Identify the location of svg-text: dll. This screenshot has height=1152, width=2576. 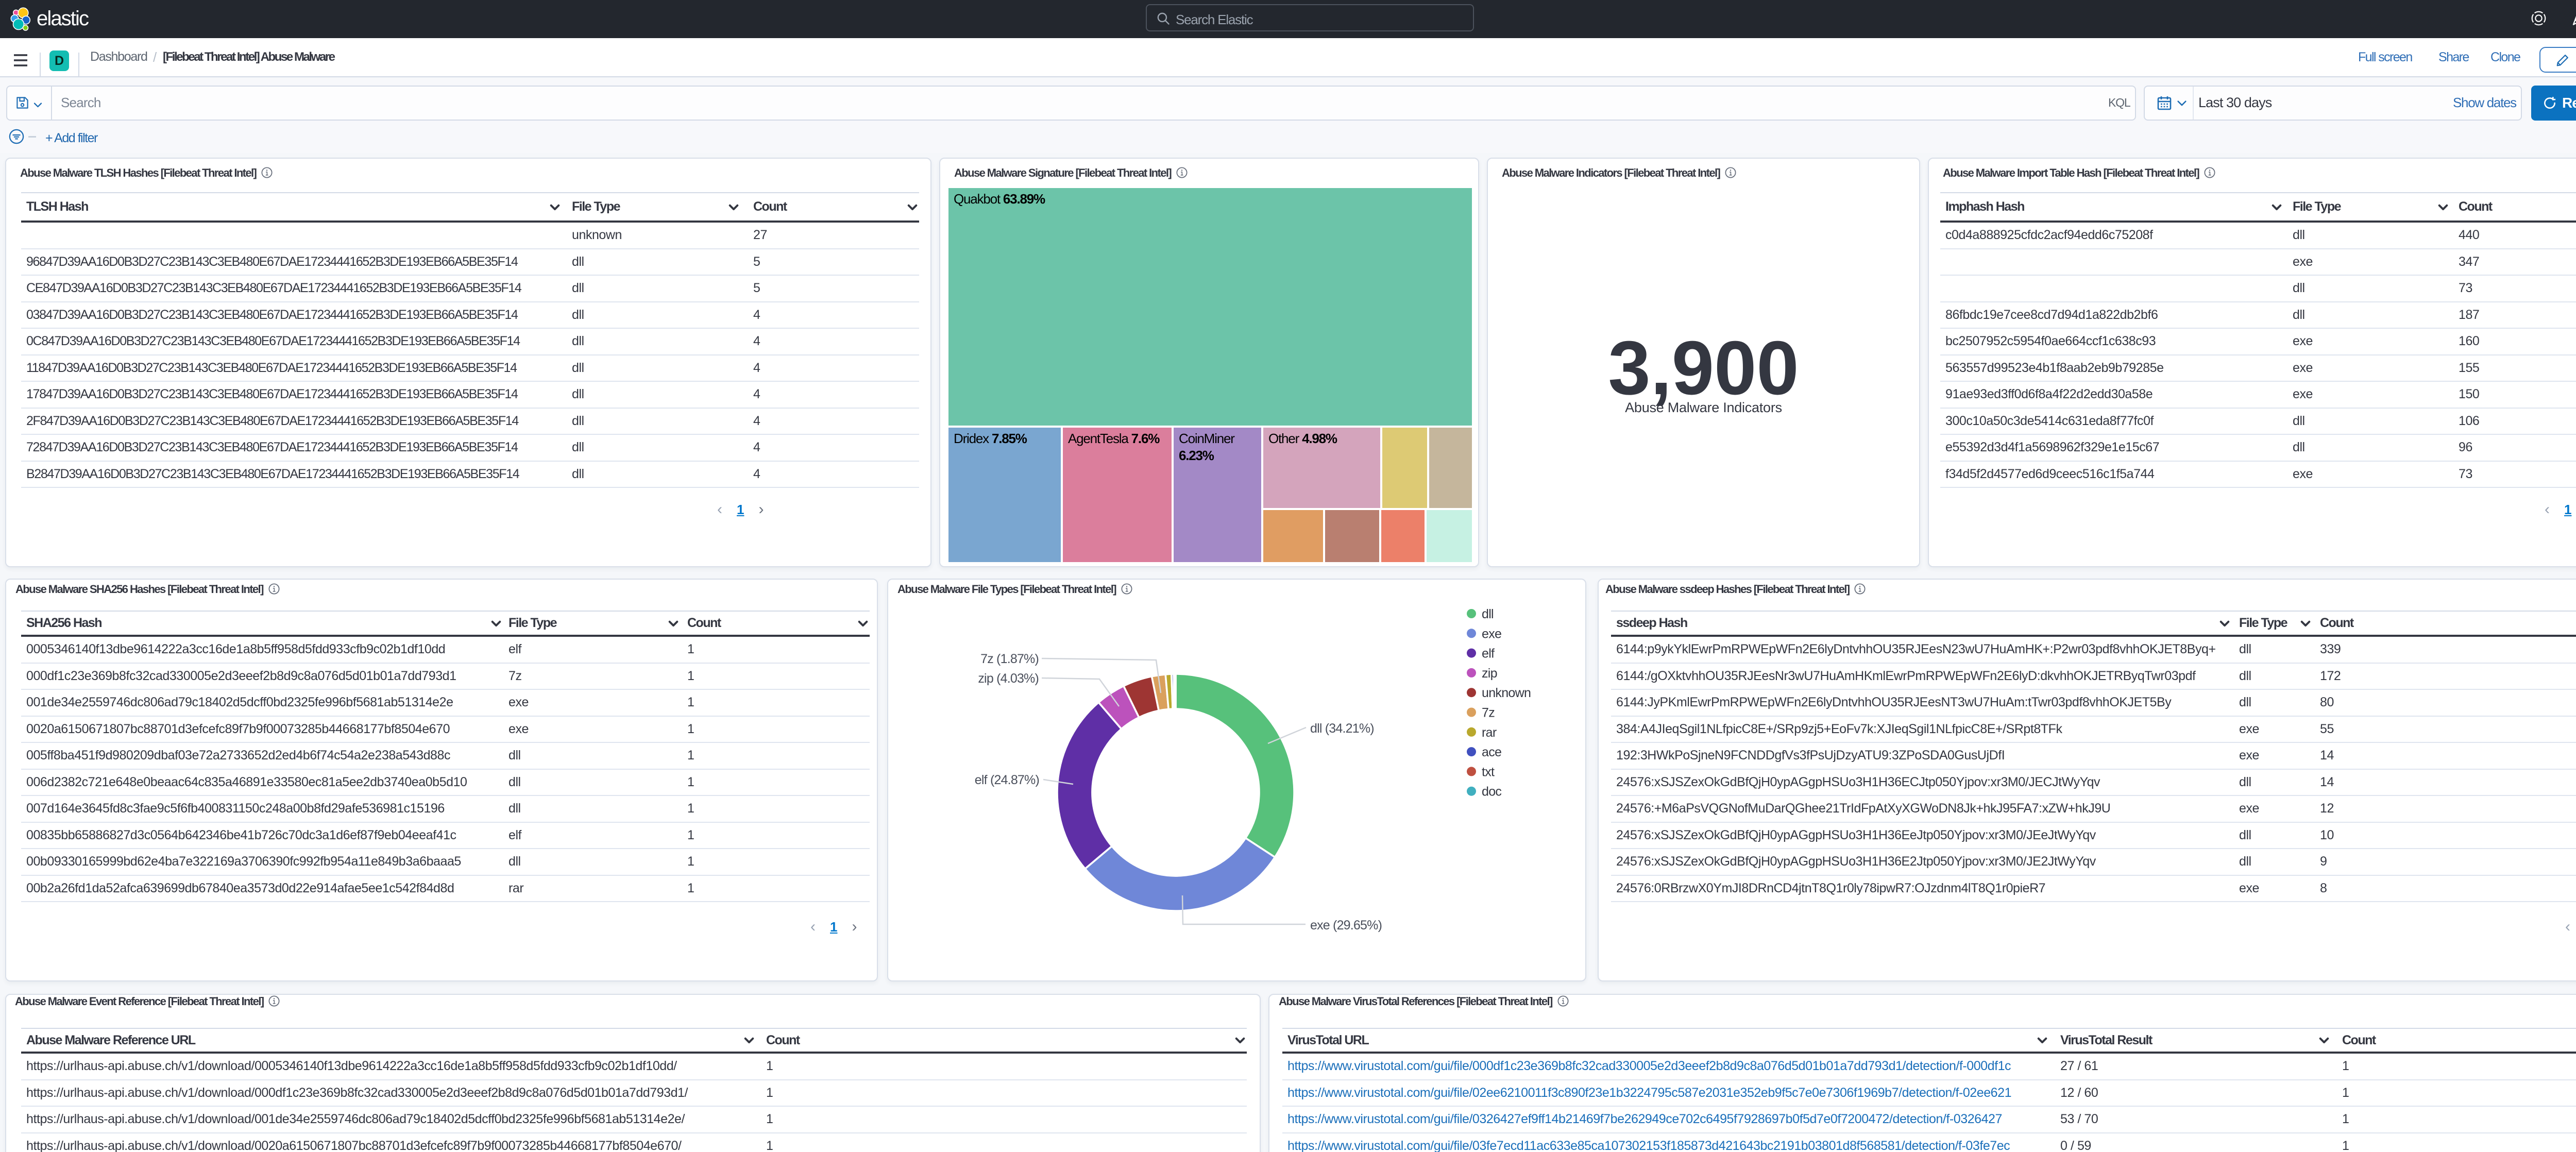
(1488, 614).